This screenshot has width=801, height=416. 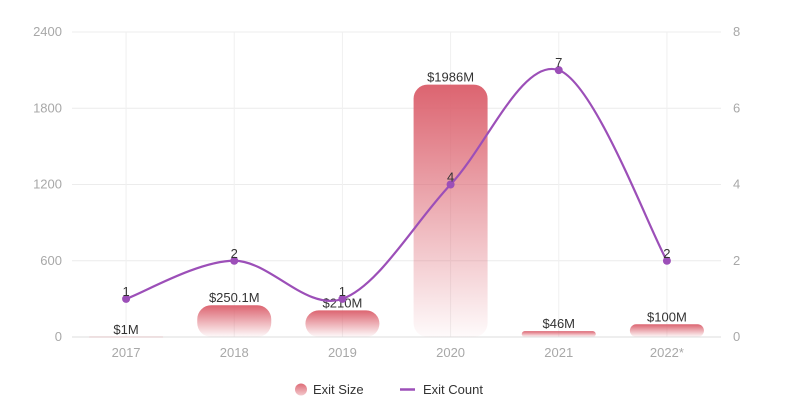 I want to click on exit-size-label: $100M, so click(x=667, y=316).